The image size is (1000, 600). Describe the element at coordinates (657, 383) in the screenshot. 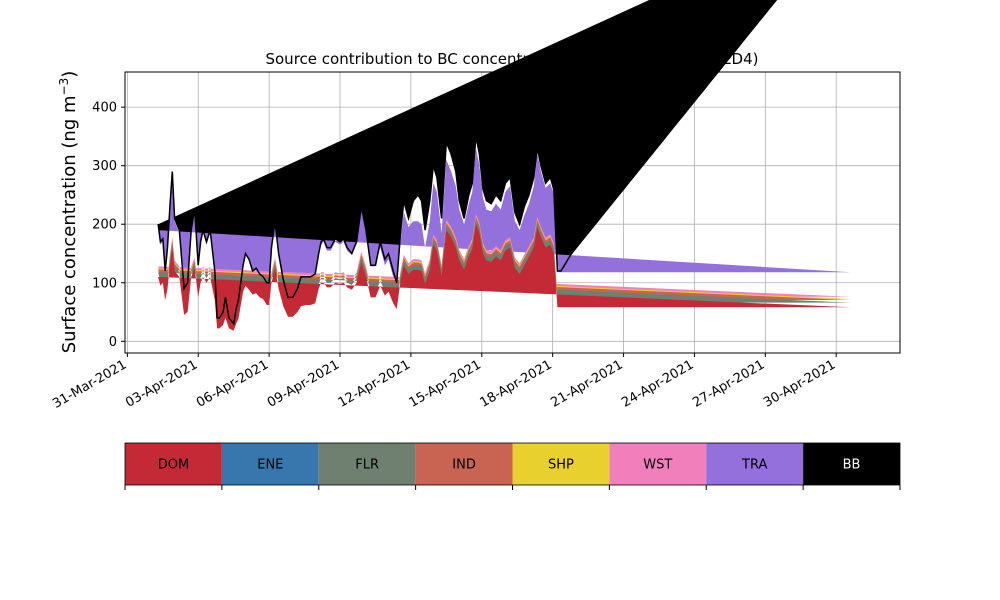

I see `x-tick-label: 24-Apr-2021` at that location.